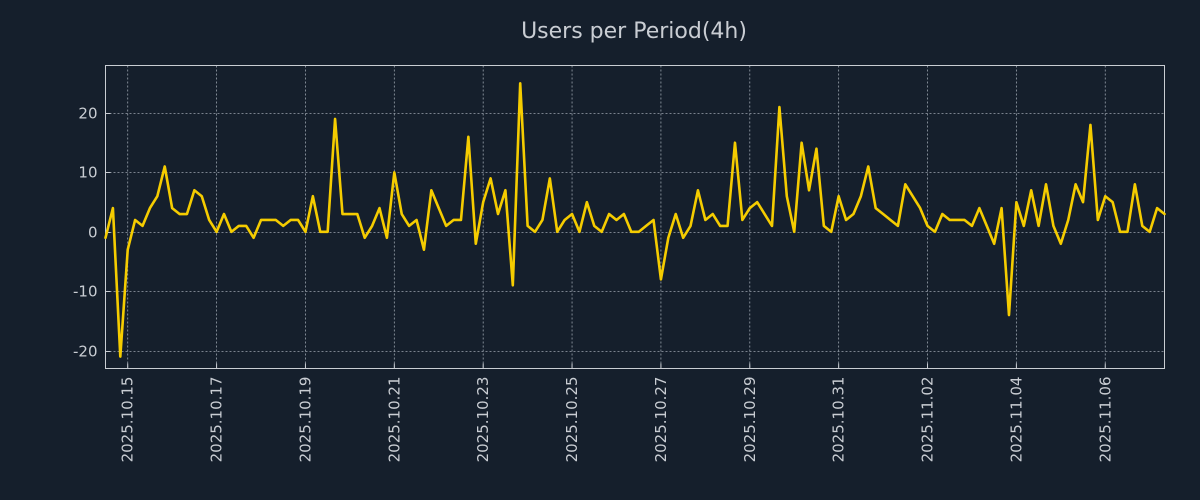  What do you see at coordinates (85, 292) in the screenshot?
I see `y-tick-label: -10` at bounding box center [85, 292].